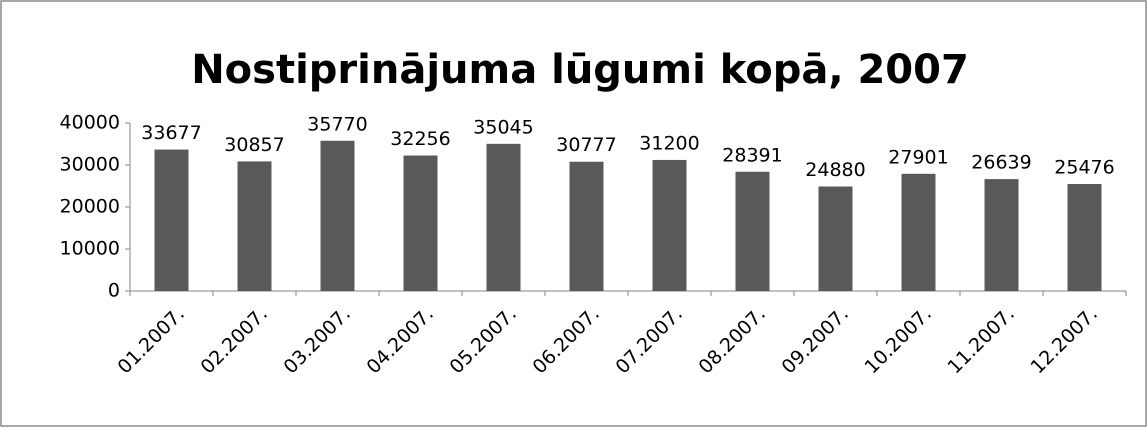 This screenshot has width=1147, height=427. What do you see at coordinates (1084, 168) in the screenshot?
I see `data-label: 25476` at bounding box center [1084, 168].